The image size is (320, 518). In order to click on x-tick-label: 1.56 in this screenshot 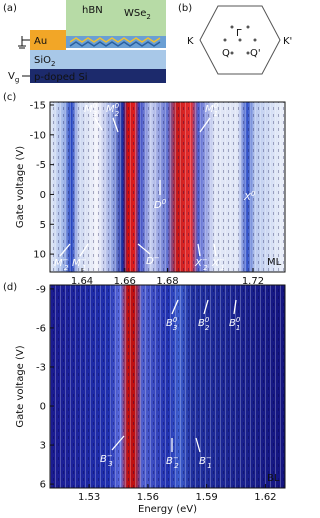, I will do `click(148, 497)`.